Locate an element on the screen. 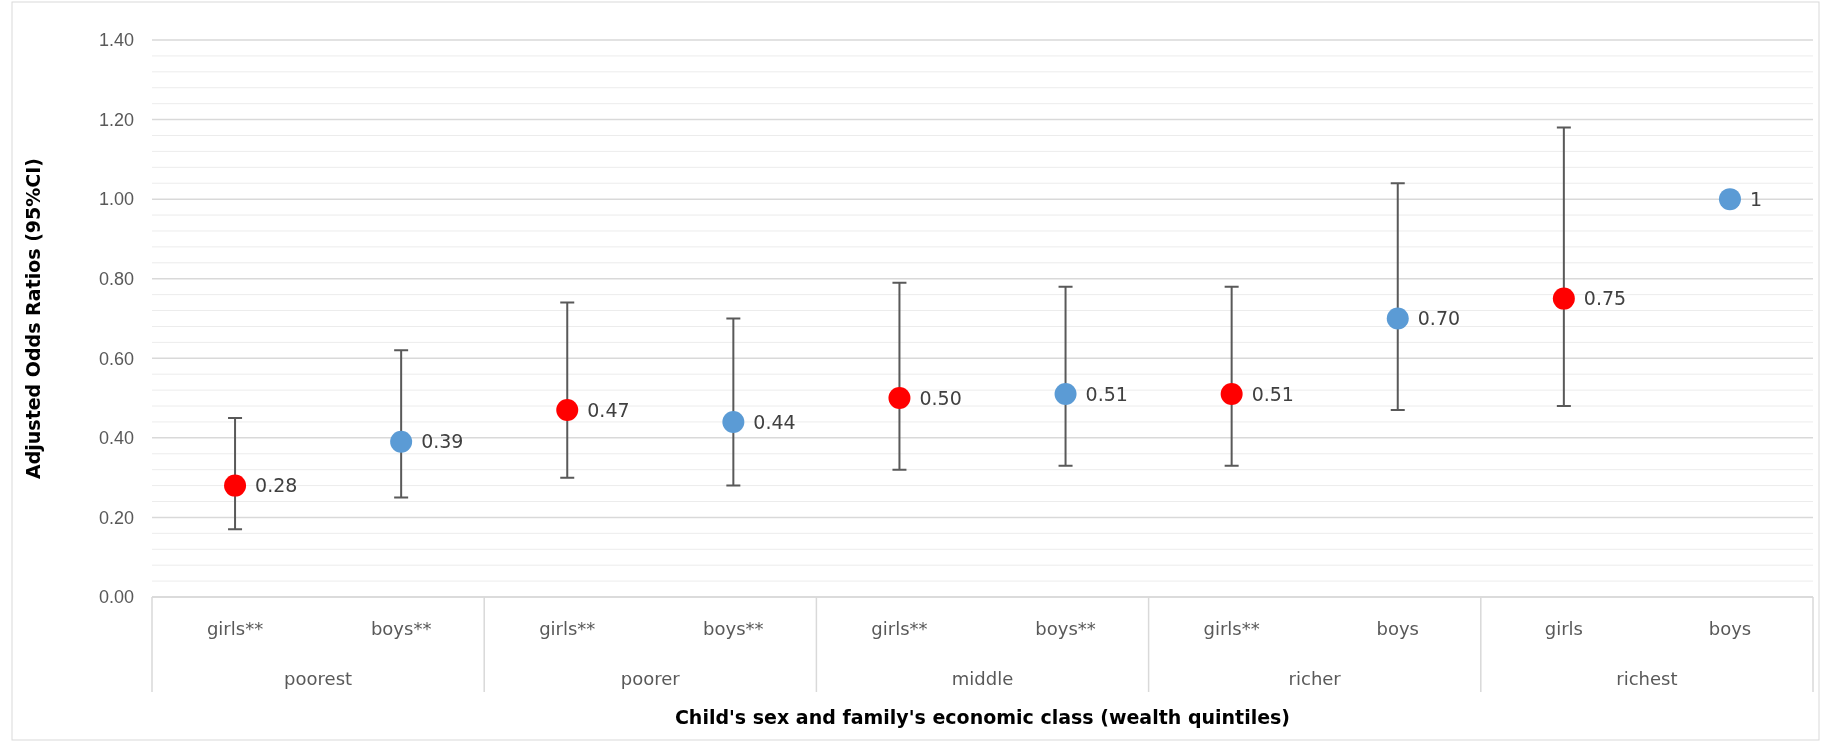  text: richest is located at coordinates (1647, 678).